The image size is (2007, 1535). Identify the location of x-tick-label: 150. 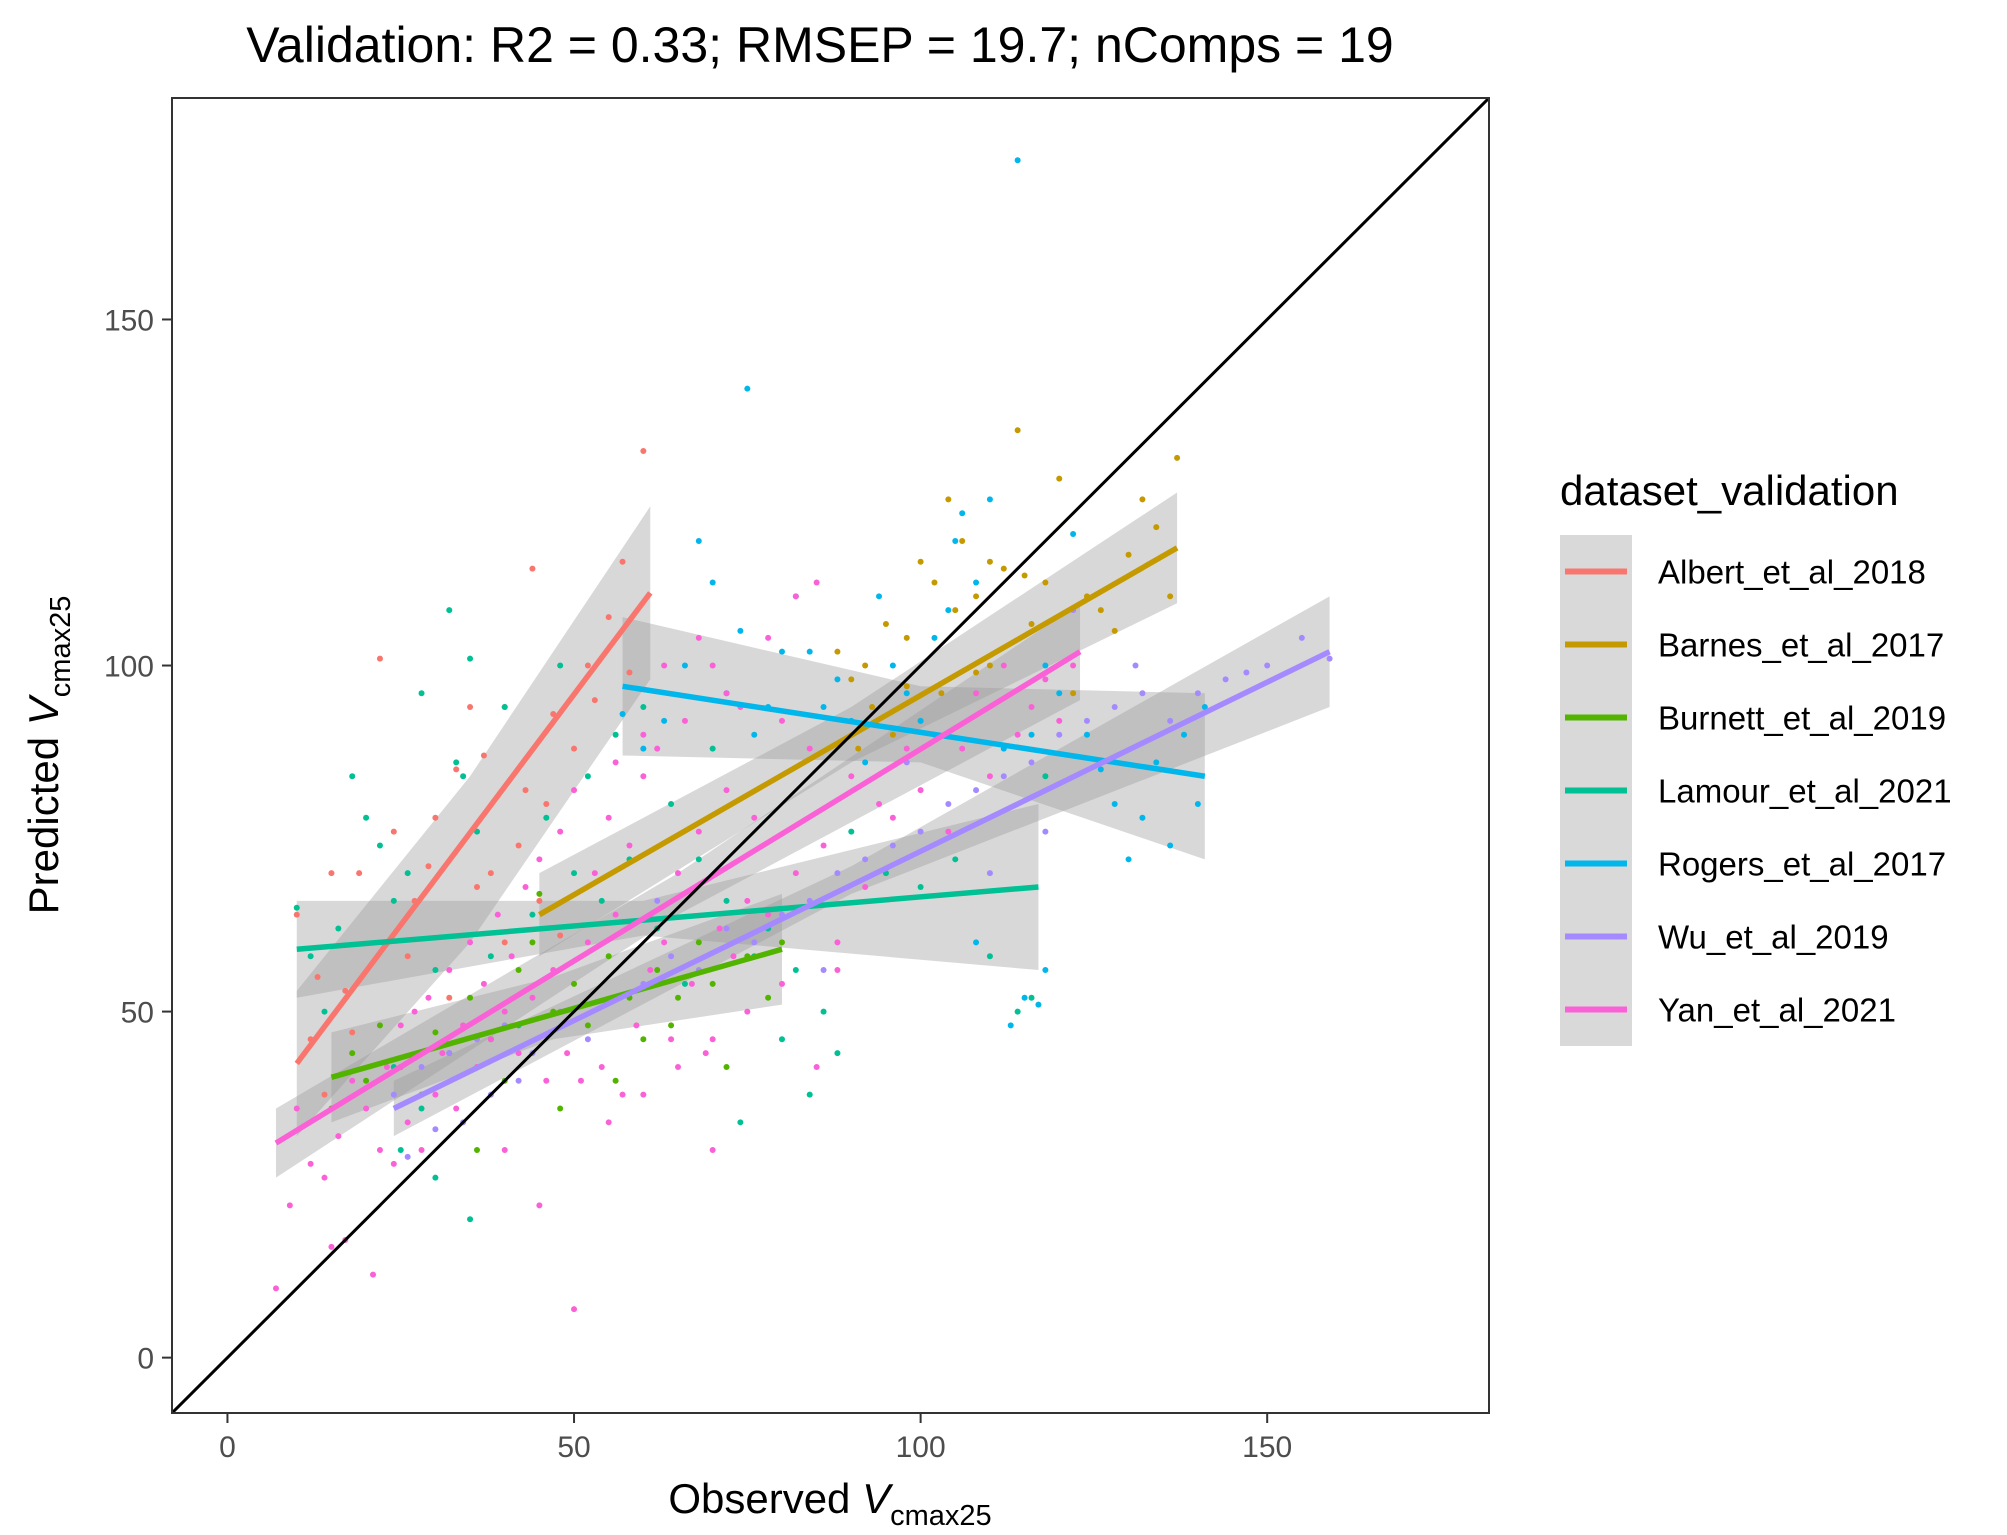
(1267, 1447).